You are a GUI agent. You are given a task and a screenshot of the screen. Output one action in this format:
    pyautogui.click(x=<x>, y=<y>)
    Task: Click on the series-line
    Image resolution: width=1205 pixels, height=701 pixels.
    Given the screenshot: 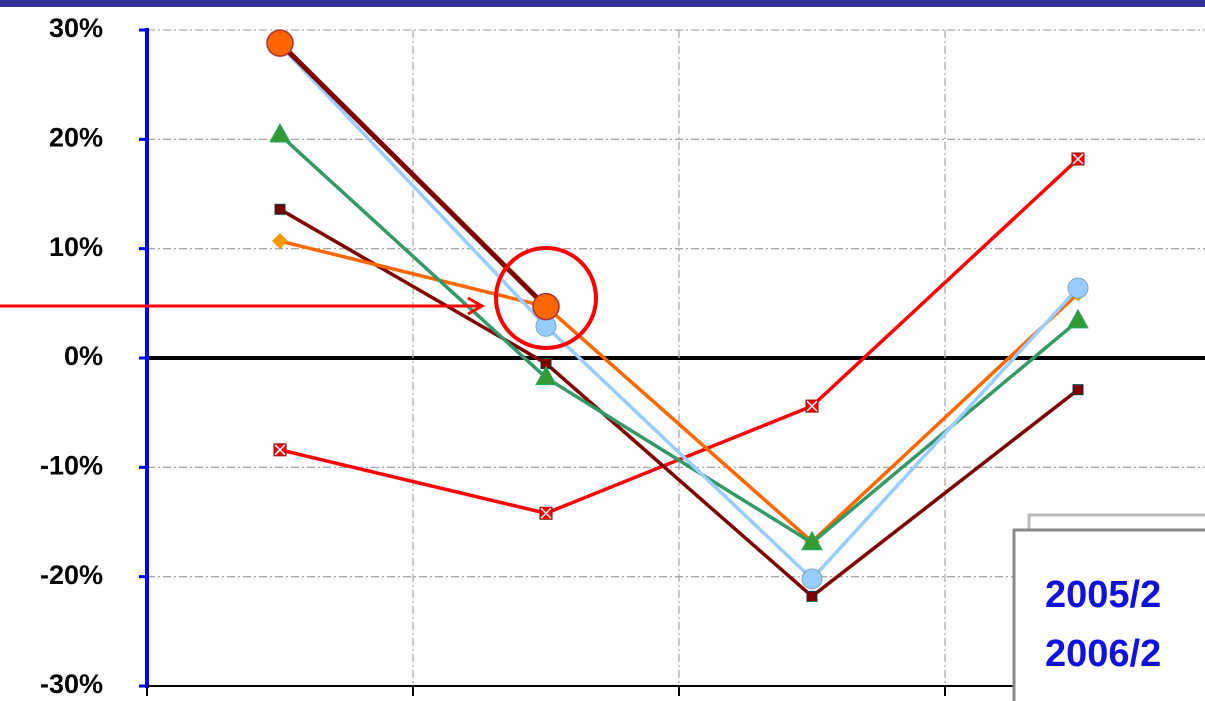 What is the action you would take?
    pyautogui.click(x=413, y=175)
    